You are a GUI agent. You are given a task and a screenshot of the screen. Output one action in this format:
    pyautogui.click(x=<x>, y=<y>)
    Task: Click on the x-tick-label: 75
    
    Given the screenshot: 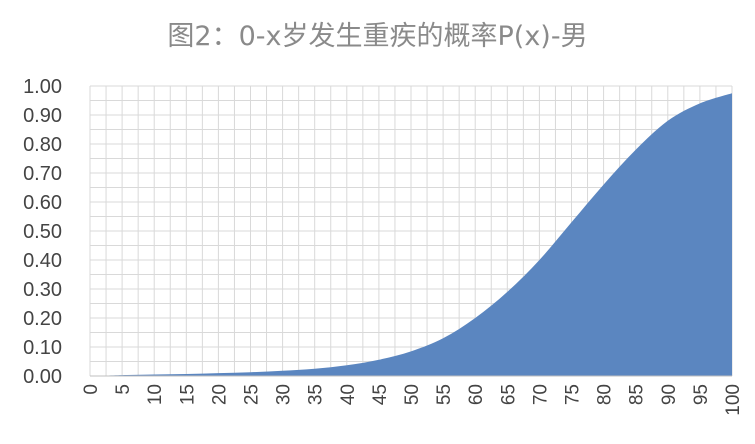 What is the action you would take?
    pyautogui.click(x=573, y=394)
    